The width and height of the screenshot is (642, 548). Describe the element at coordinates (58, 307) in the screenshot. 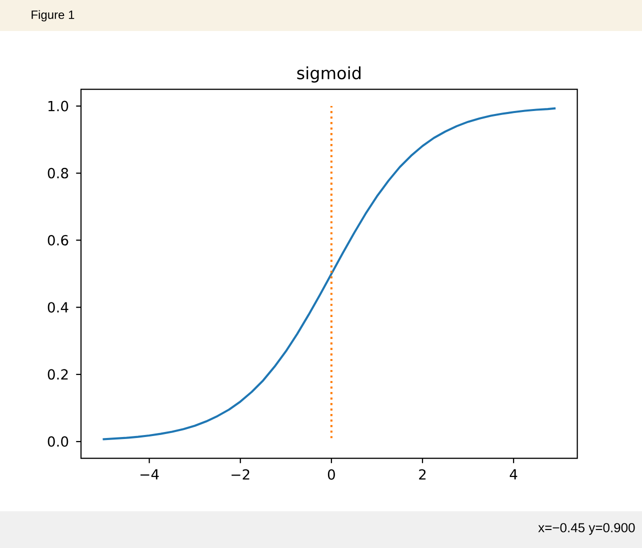

I see `y-tick-label: 0.4` at that location.